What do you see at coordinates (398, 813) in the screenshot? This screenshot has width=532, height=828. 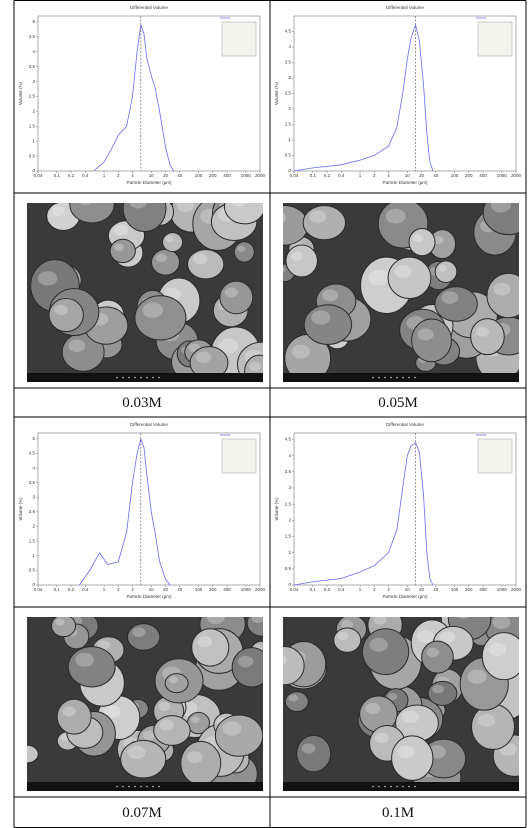 I see `panel-label: 0.1M` at bounding box center [398, 813].